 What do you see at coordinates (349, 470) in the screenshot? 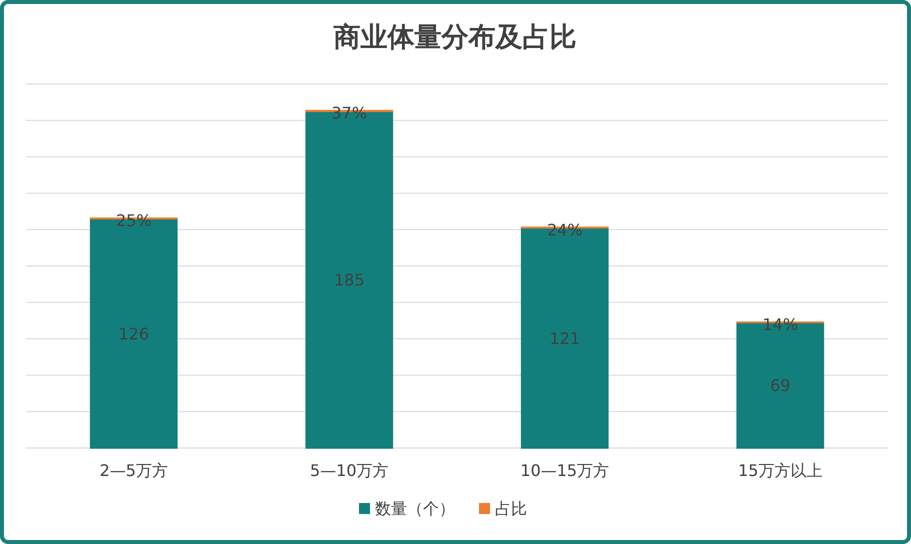
I see `x-tick-label: 5—10万方` at bounding box center [349, 470].